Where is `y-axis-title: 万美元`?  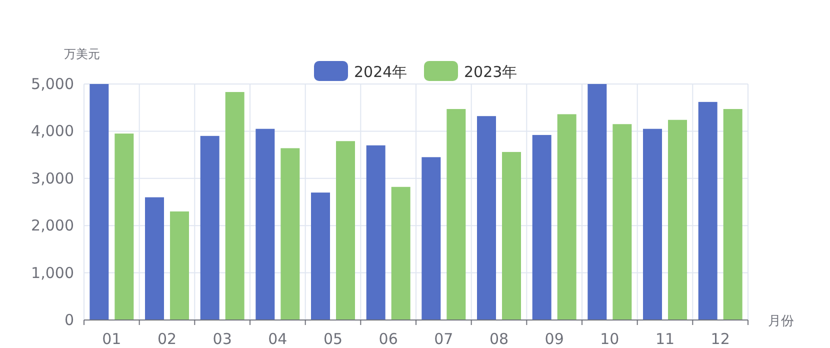
y-axis-title: 万美元 is located at coordinates (82, 54).